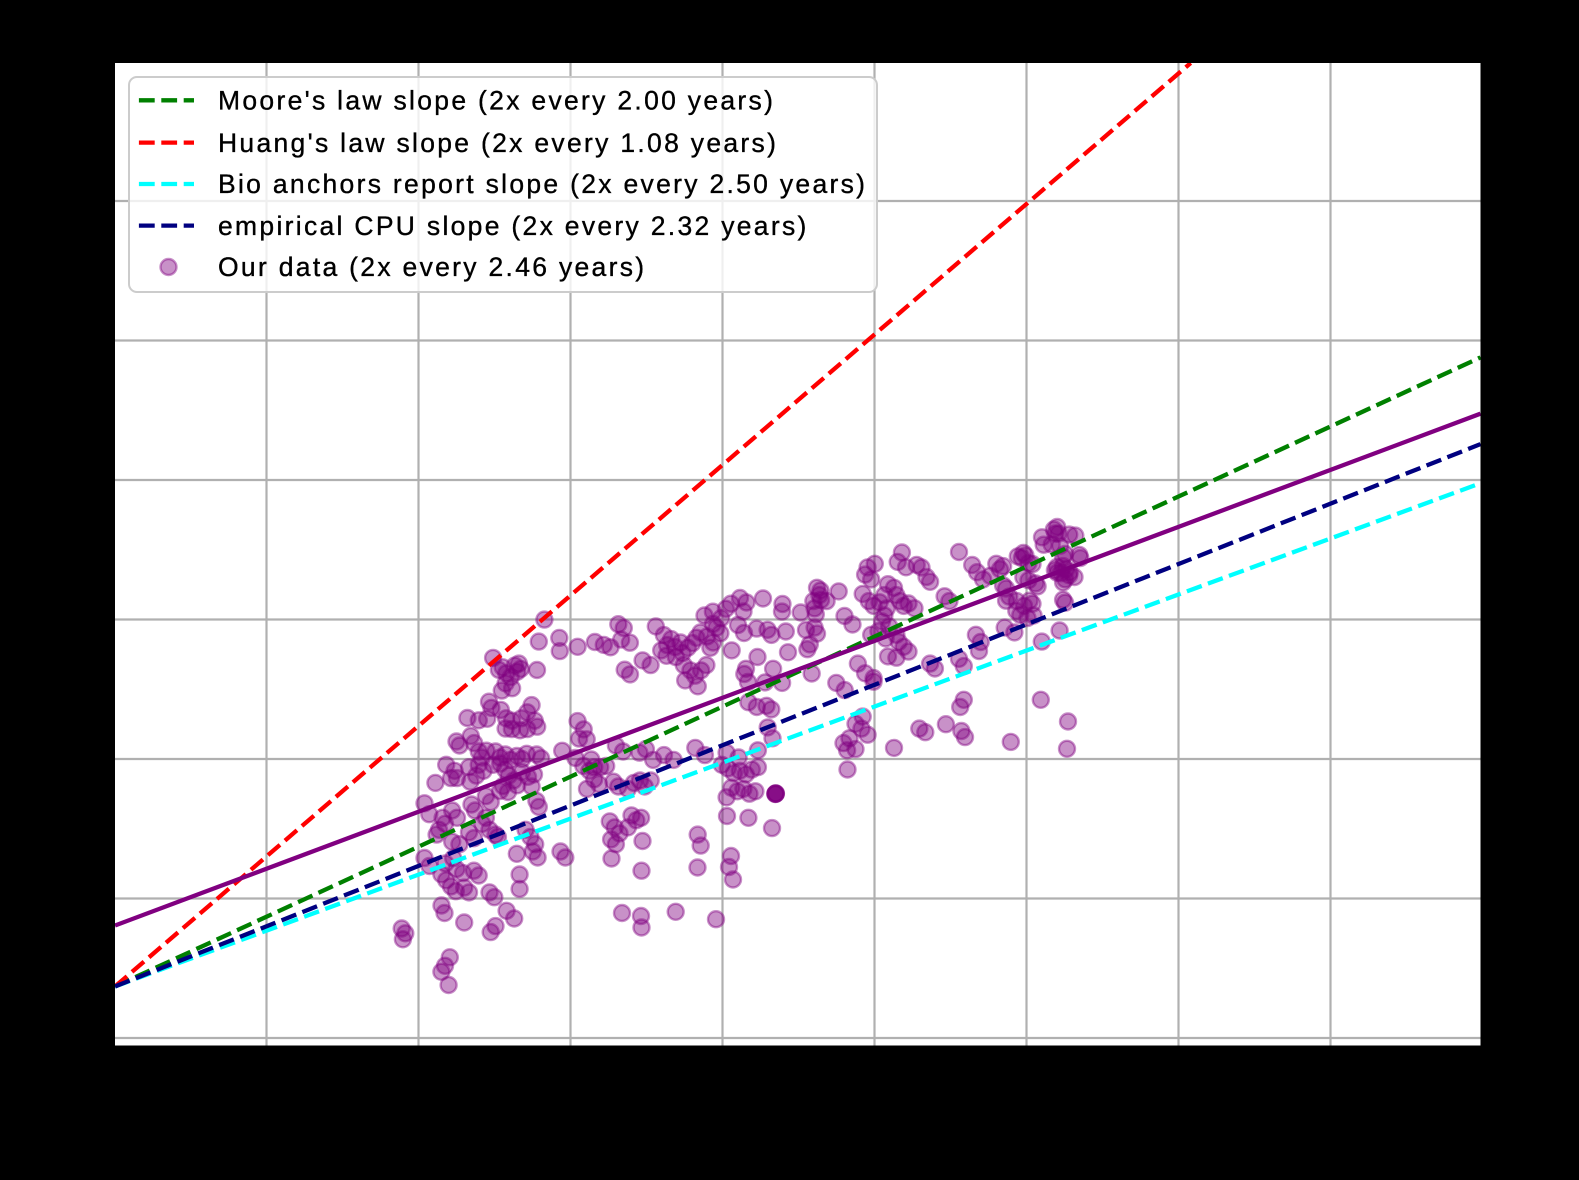 This screenshot has width=1579, height=1180. What do you see at coordinates (496, 101) in the screenshot?
I see `svg-text:Moore's law slope (2x every 2.: Moore's law slope (2x every 2.00 years)` at bounding box center [496, 101].